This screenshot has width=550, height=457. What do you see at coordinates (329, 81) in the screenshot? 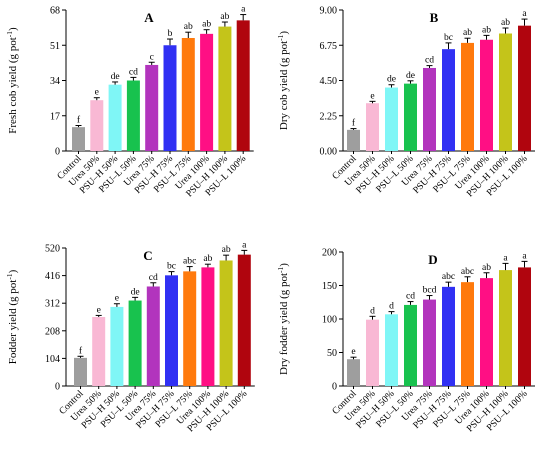
I see `y-tick-label: 4.50` at bounding box center [329, 81].